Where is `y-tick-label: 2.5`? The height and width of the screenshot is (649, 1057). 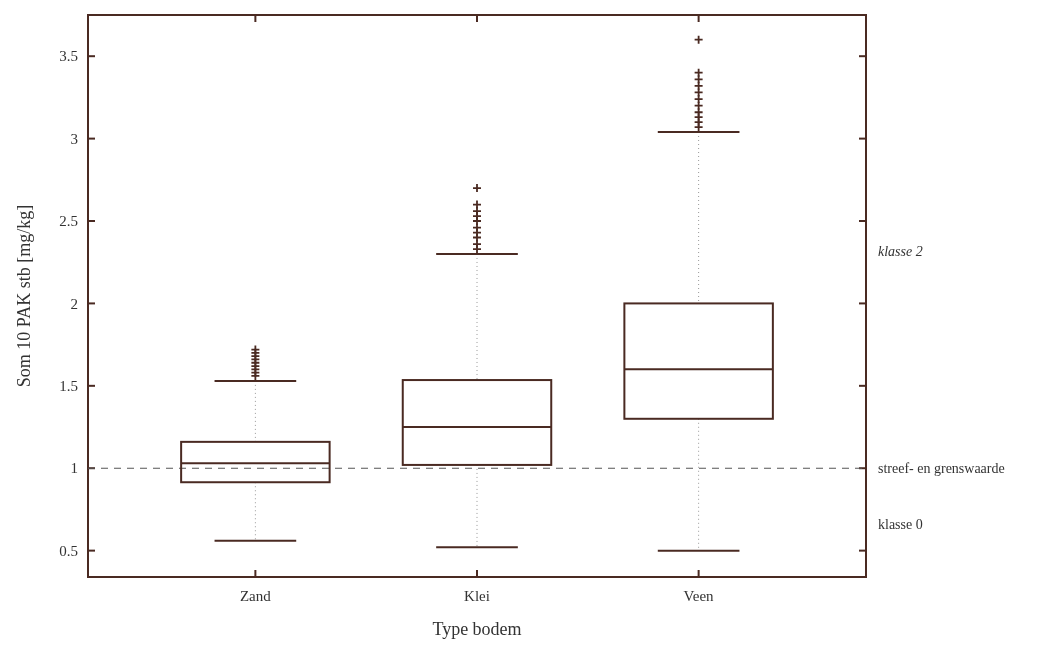
y-tick-label: 2.5 is located at coordinates (68, 221).